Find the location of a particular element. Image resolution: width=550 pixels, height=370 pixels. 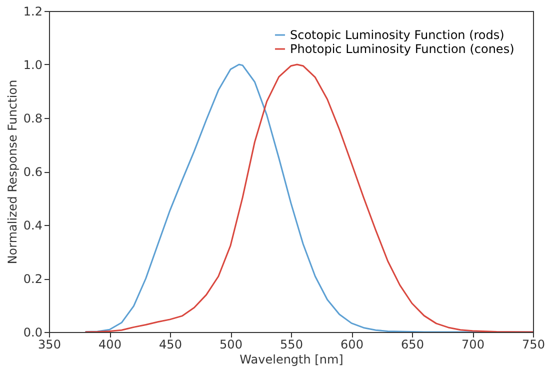

y-tick-label: 0.6 is located at coordinates (32, 172).